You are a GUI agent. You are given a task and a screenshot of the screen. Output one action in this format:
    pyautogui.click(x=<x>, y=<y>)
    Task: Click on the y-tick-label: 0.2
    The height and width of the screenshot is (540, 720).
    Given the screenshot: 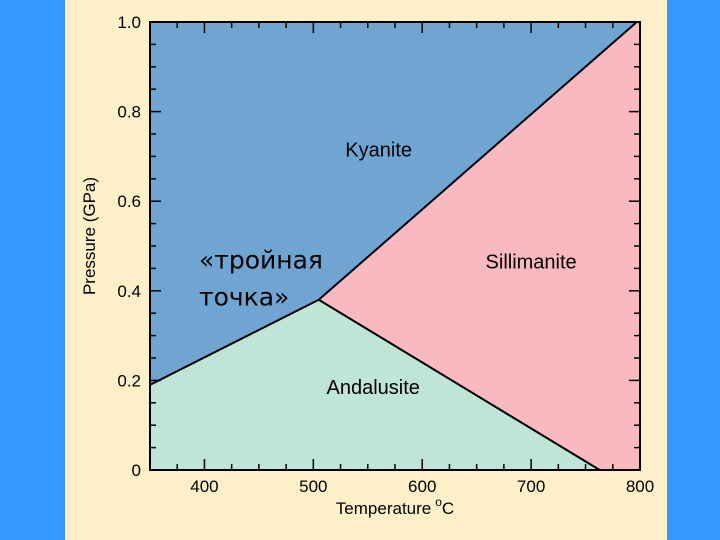 What is the action you would take?
    pyautogui.click(x=129, y=380)
    